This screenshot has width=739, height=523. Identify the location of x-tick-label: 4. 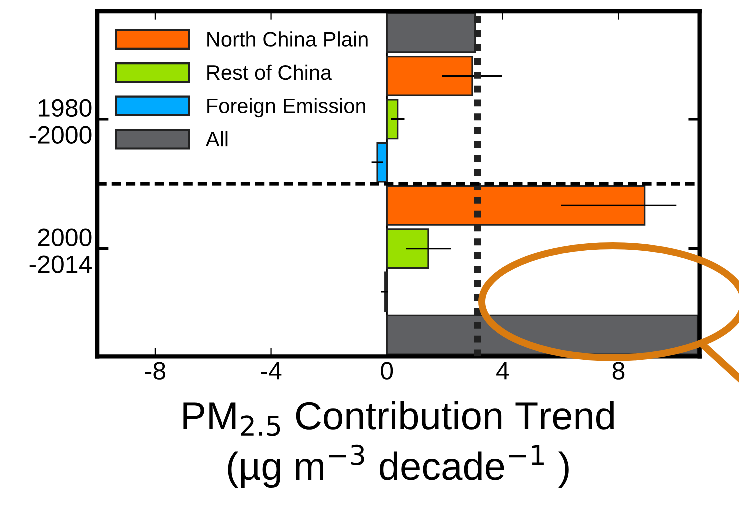
(503, 371).